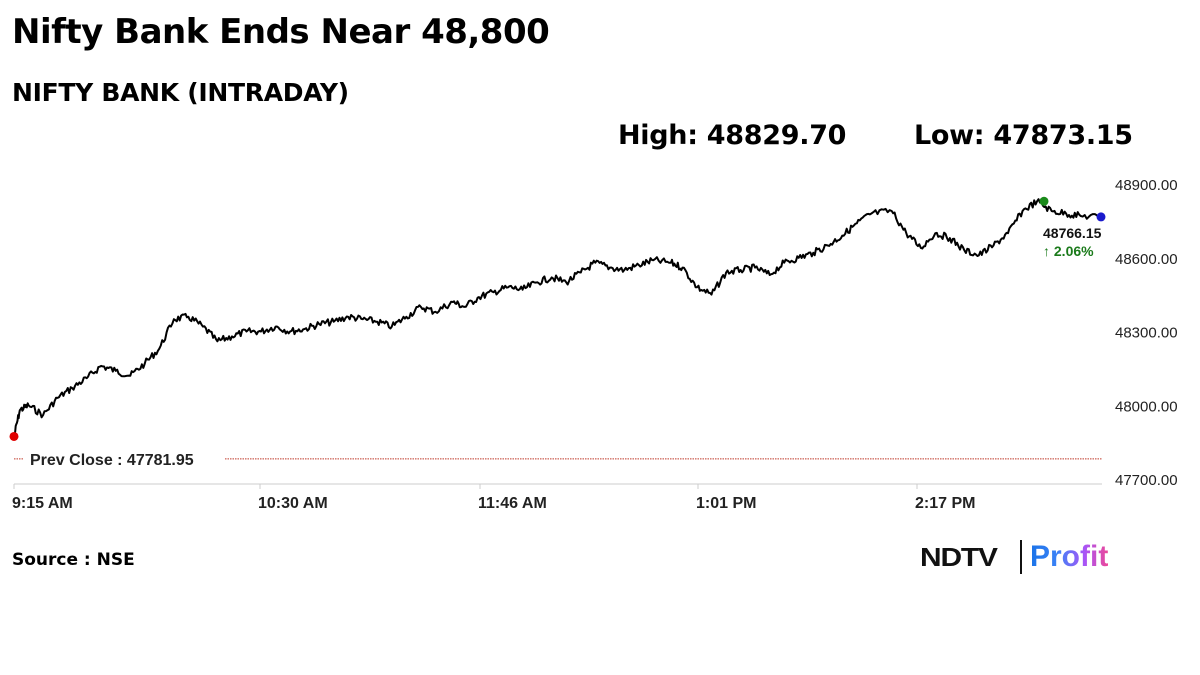 Image resolution: width=1200 pixels, height=675 pixels. What do you see at coordinates (180, 92) in the screenshot?
I see `chart-subtitle: NIFTY BANK (INTRADAY)` at bounding box center [180, 92].